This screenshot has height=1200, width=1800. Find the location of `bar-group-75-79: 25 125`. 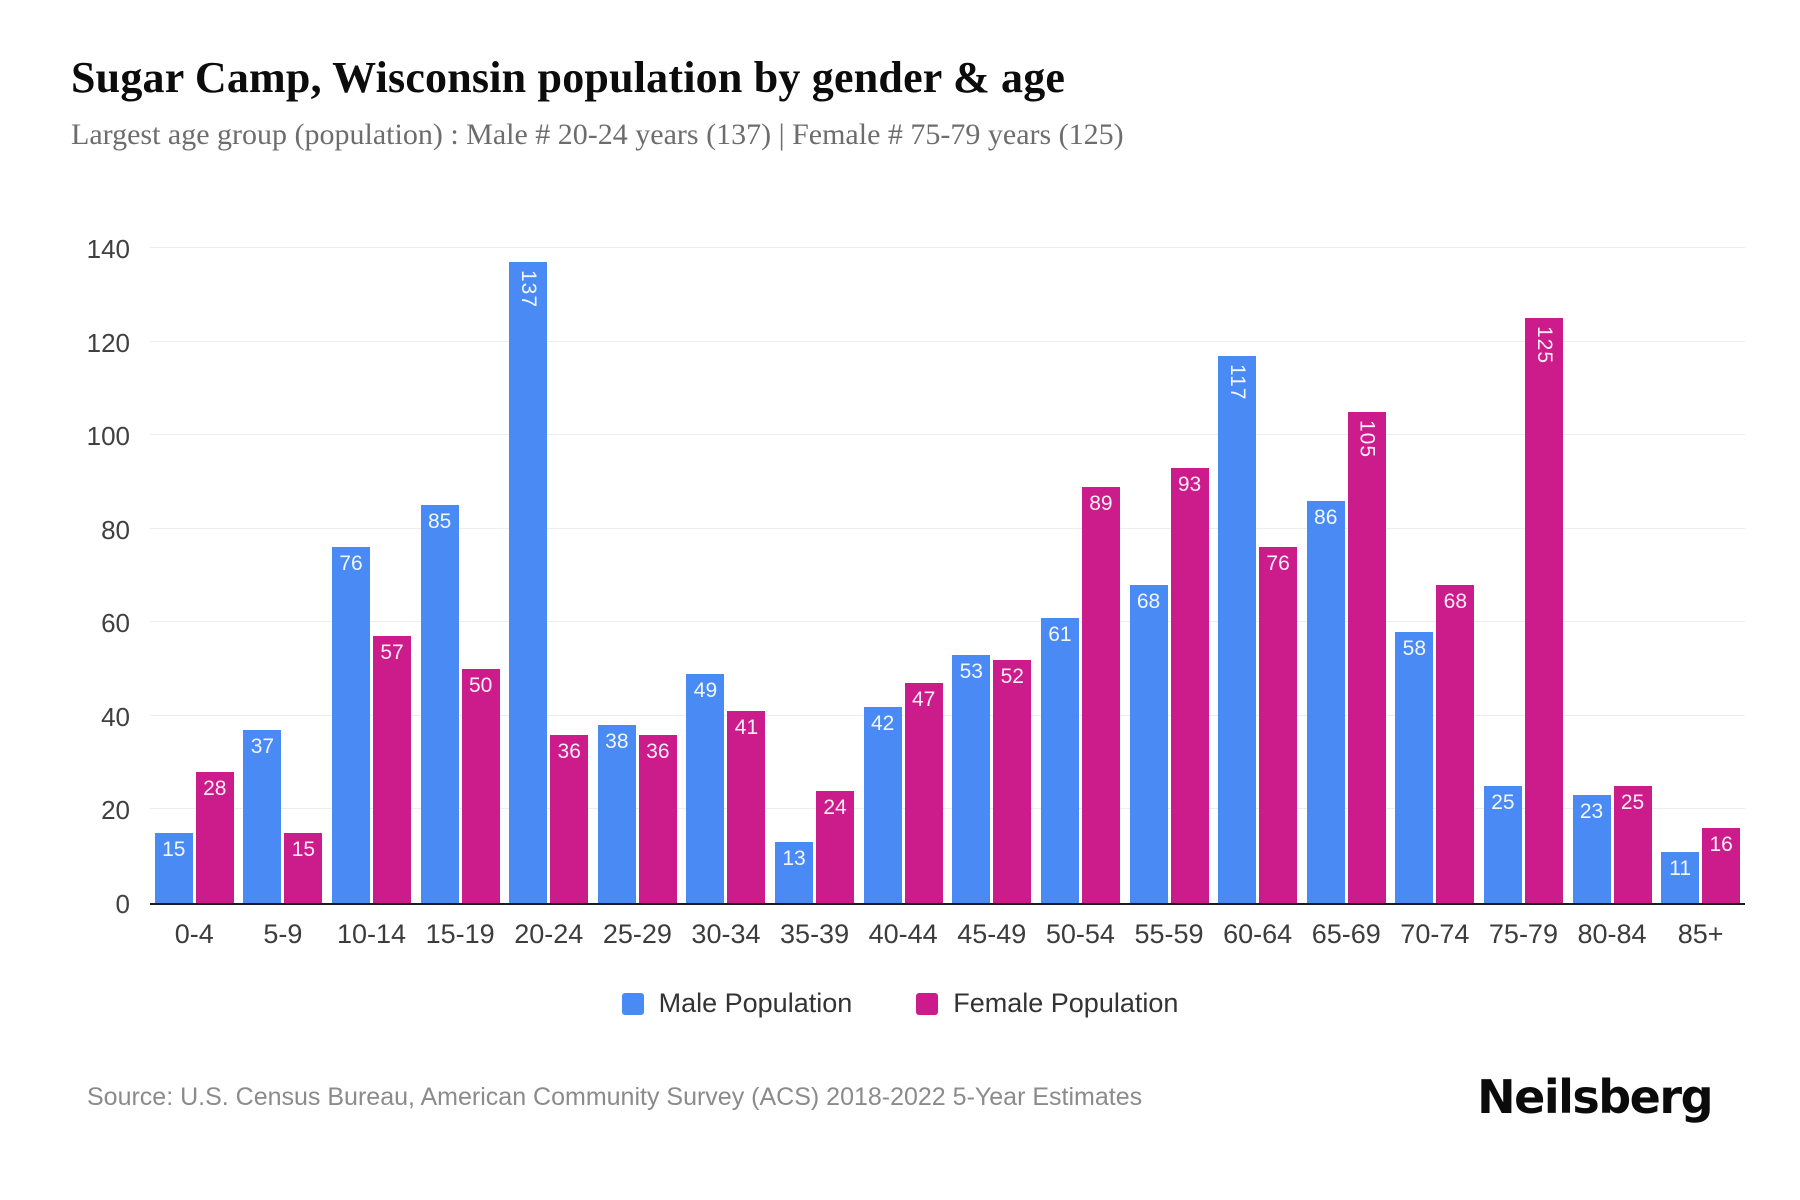

bar-group-75-79: 25 125 is located at coordinates (1523, 575).